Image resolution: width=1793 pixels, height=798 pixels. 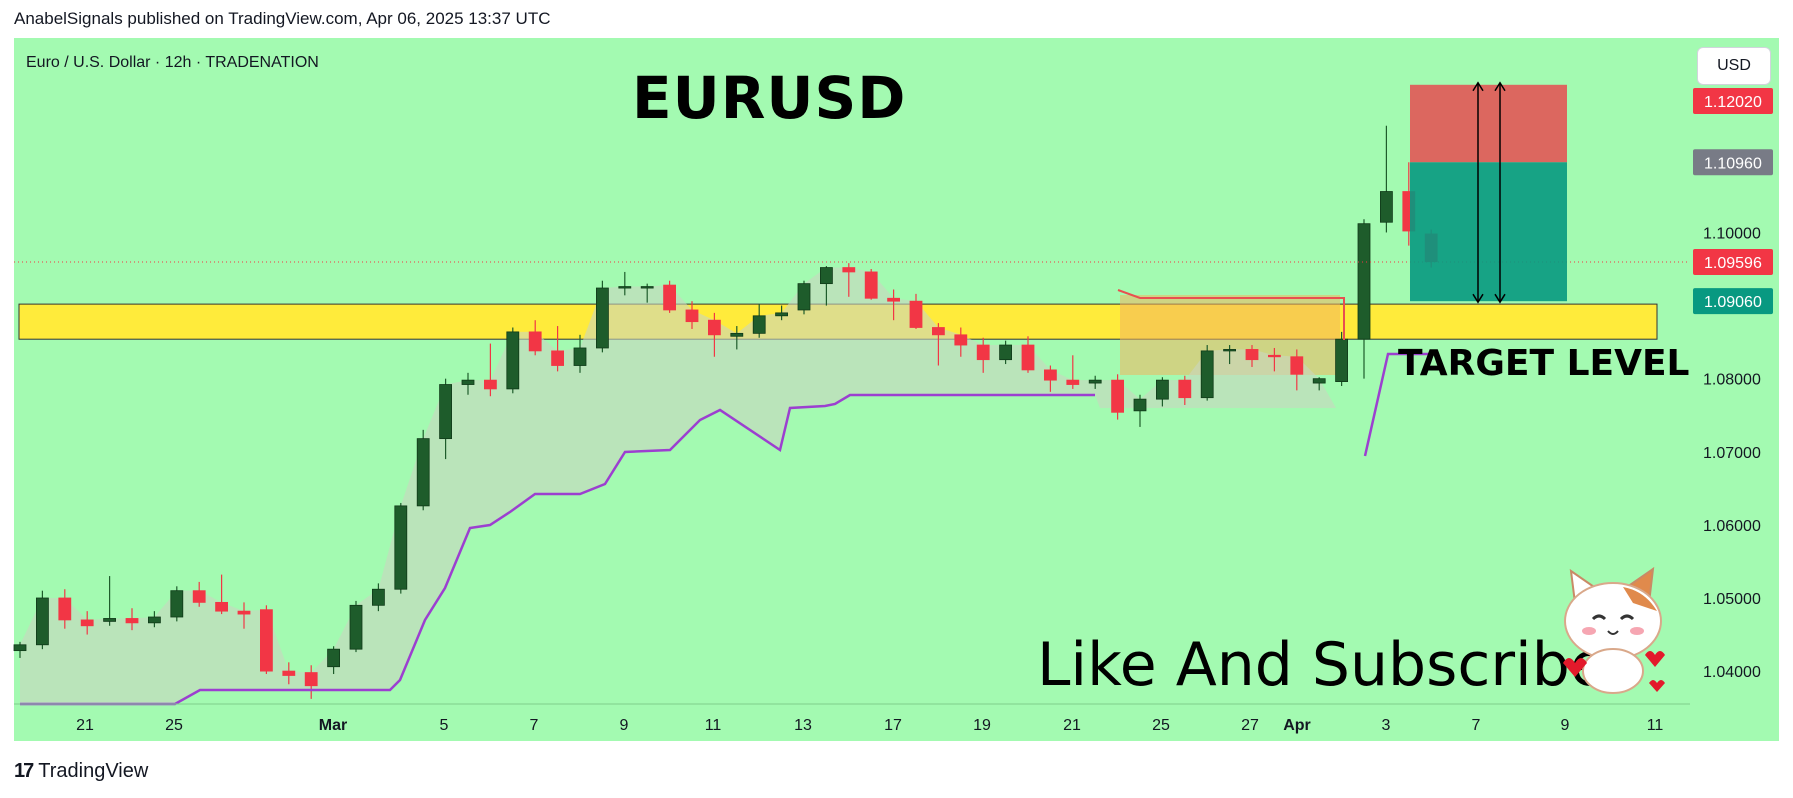 I want to click on price-tag-target: 1.09060, so click(x=1733, y=301).